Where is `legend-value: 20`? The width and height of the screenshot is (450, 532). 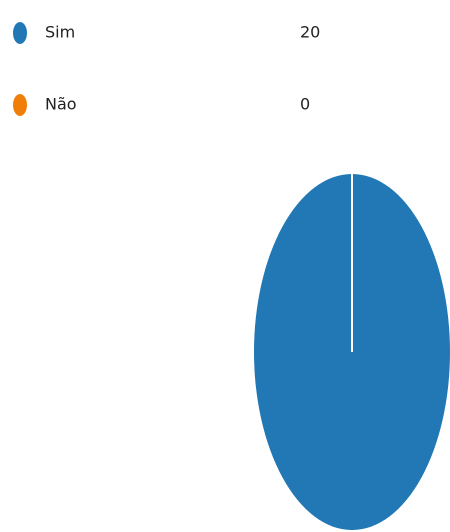
legend-value: 20 is located at coordinates (310, 32).